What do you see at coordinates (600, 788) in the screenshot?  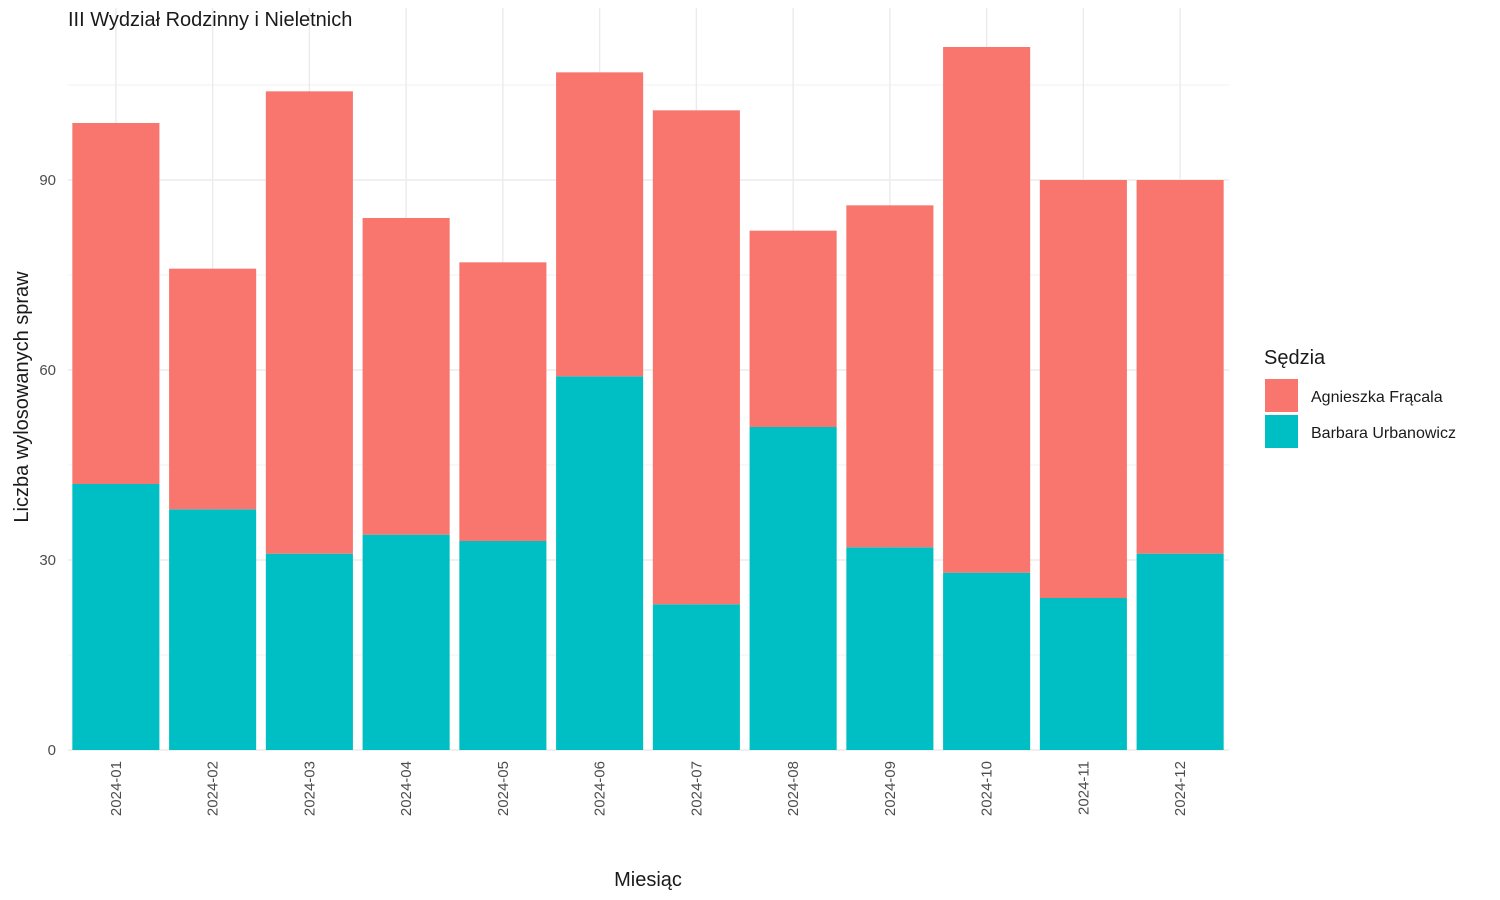 I see `x-tick-label: 2024-06` at bounding box center [600, 788].